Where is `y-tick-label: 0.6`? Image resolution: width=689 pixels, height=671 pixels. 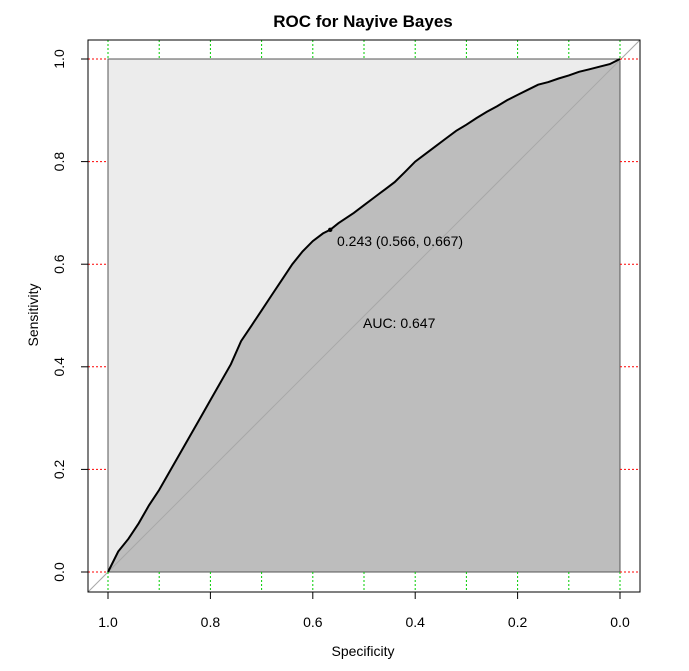
y-tick-label: 0.6 is located at coordinates (59, 264).